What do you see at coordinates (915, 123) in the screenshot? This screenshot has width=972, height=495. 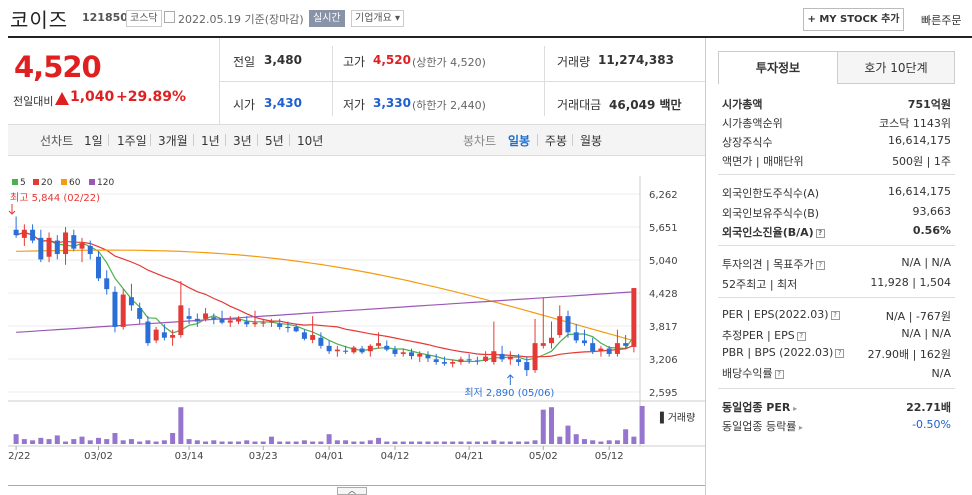 I see `cap-rank-value: 코스닥 1143위` at bounding box center [915, 123].